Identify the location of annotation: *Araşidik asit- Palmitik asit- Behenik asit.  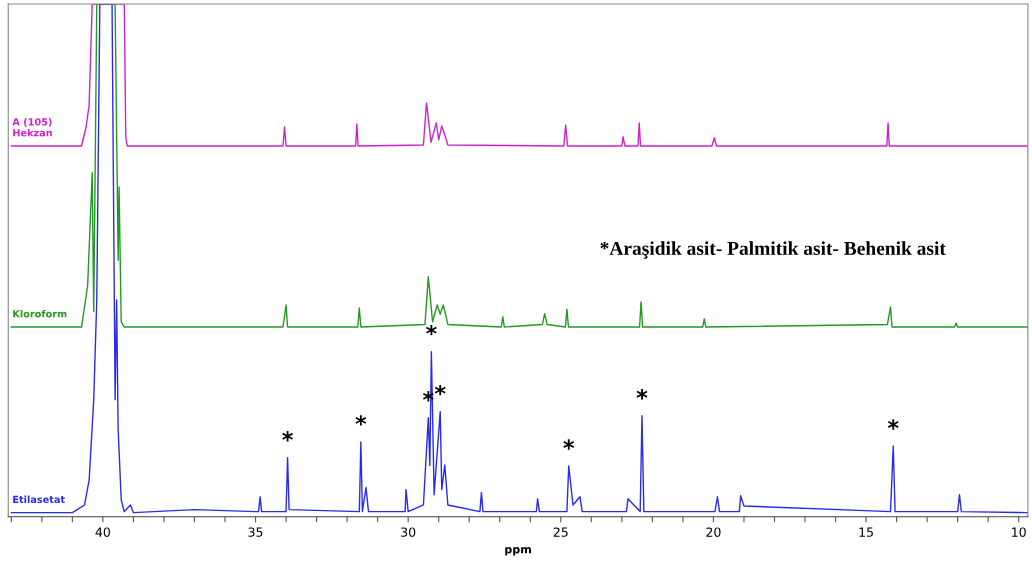
(773, 250).